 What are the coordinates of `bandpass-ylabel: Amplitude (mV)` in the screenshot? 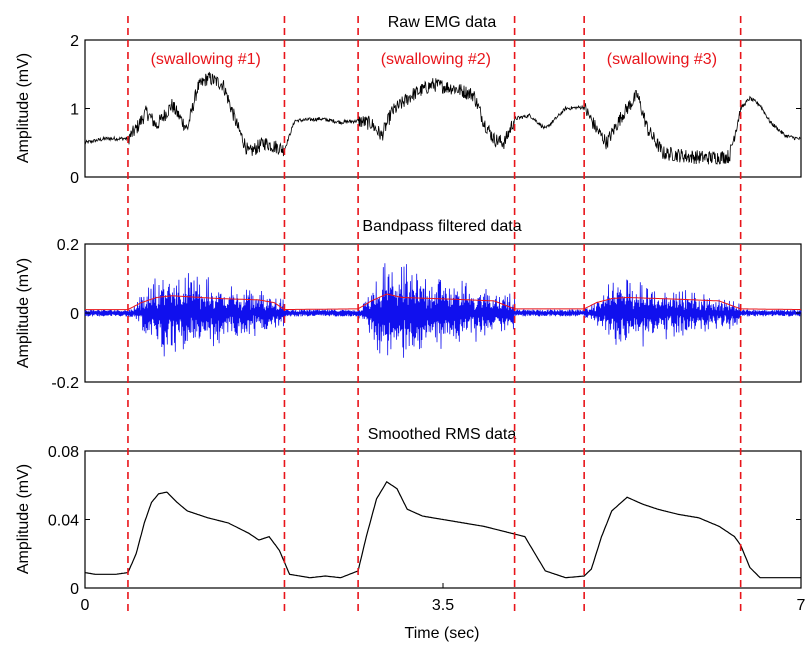 It's located at (23, 313).